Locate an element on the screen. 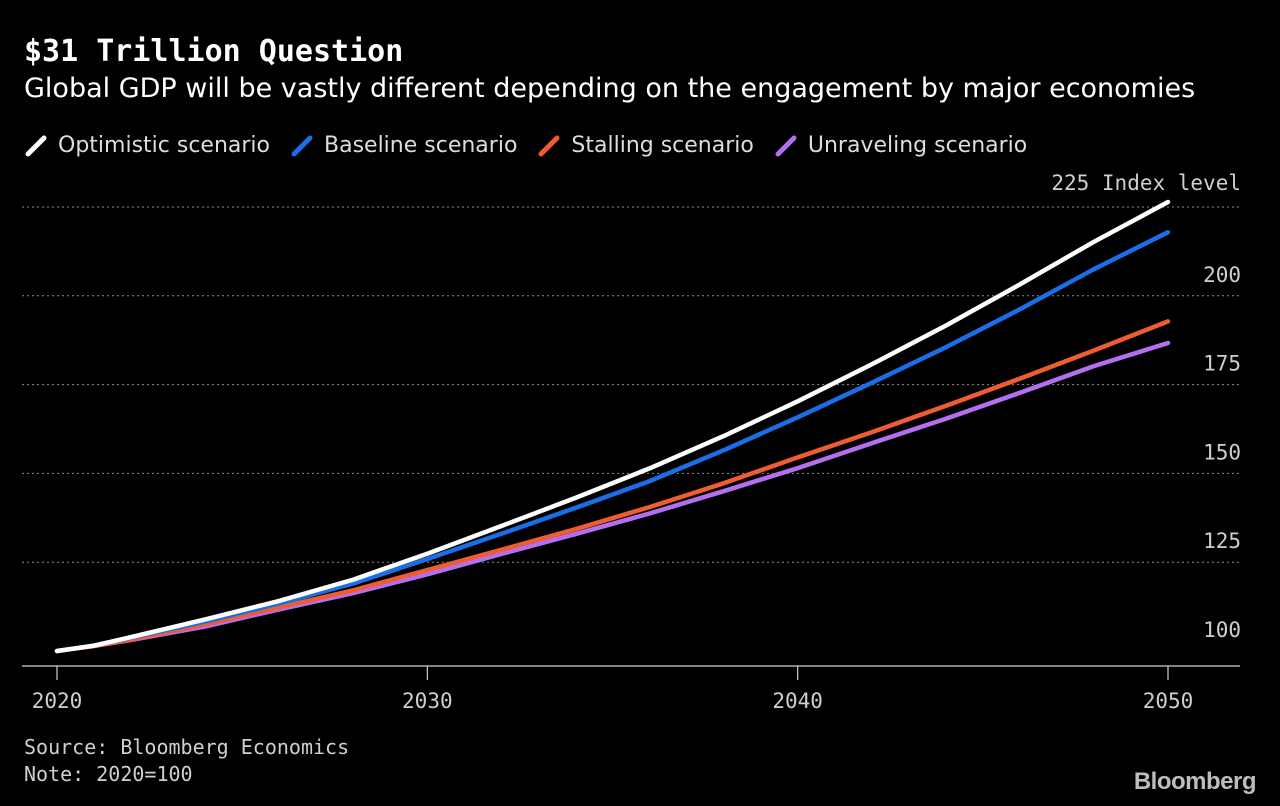 This screenshot has width=1280, height=806. legend-label: Unraveling scenario is located at coordinates (917, 145).